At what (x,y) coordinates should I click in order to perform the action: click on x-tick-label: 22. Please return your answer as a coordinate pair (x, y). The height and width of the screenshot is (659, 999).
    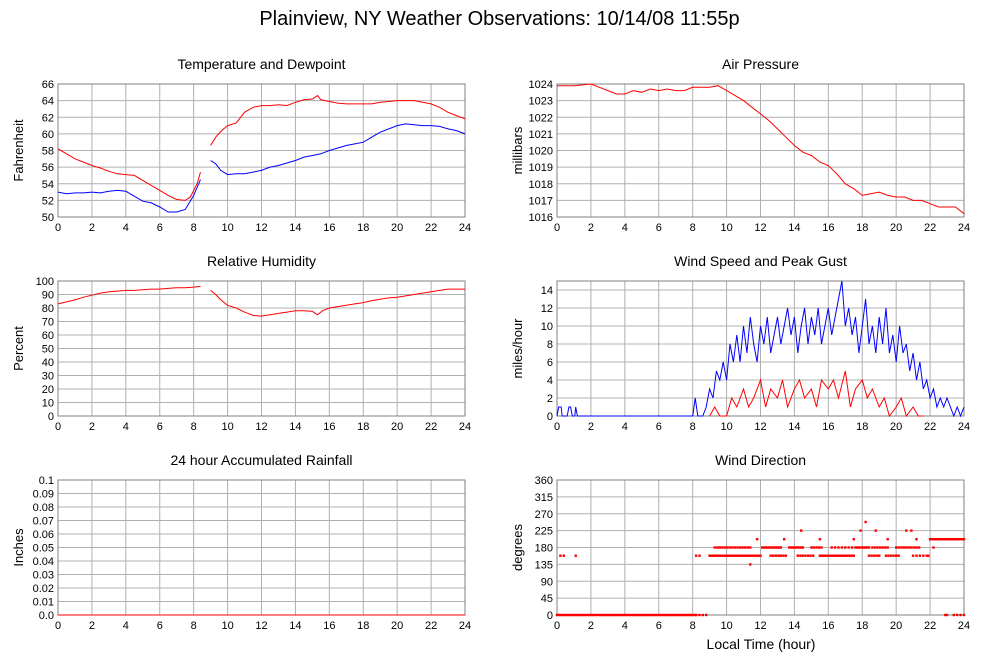
    Looking at the image, I should click on (431, 228).